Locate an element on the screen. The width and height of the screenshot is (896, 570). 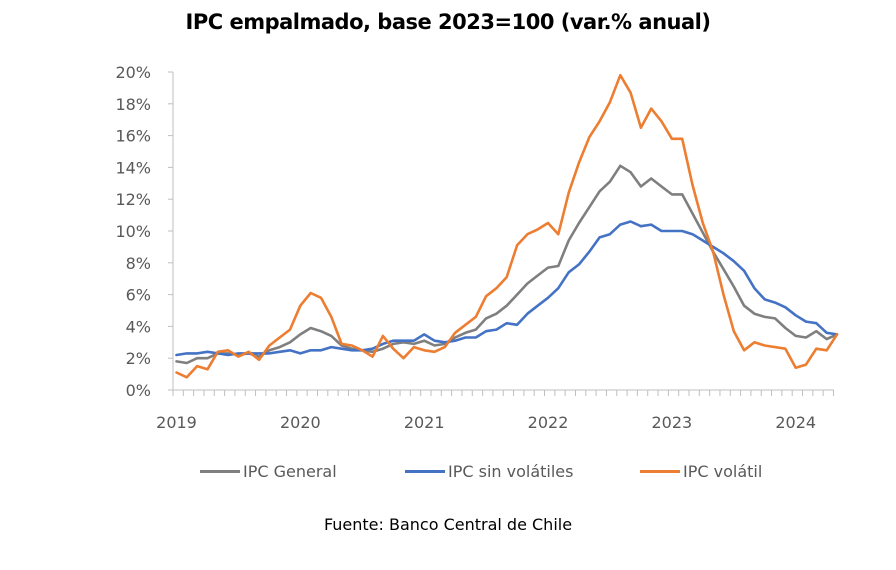
legend-label-ipc-volatil: IPC volátil is located at coordinates (723, 471).